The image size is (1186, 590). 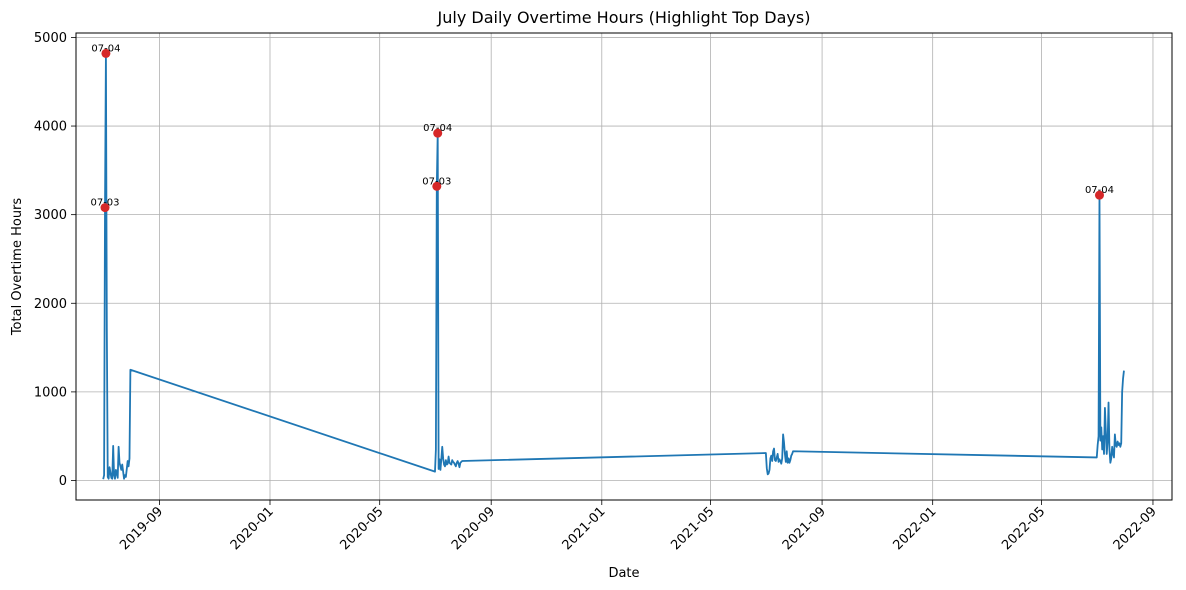 What do you see at coordinates (17, 267) in the screenshot?
I see `y-axis-title: Total Overtime Hours` at bounding box center [17, 267].